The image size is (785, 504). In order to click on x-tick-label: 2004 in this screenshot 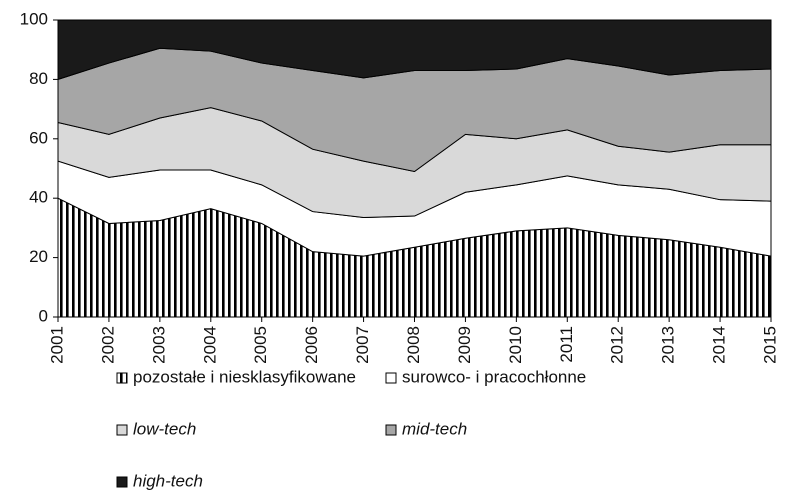, I will do `click(209, 345)`.